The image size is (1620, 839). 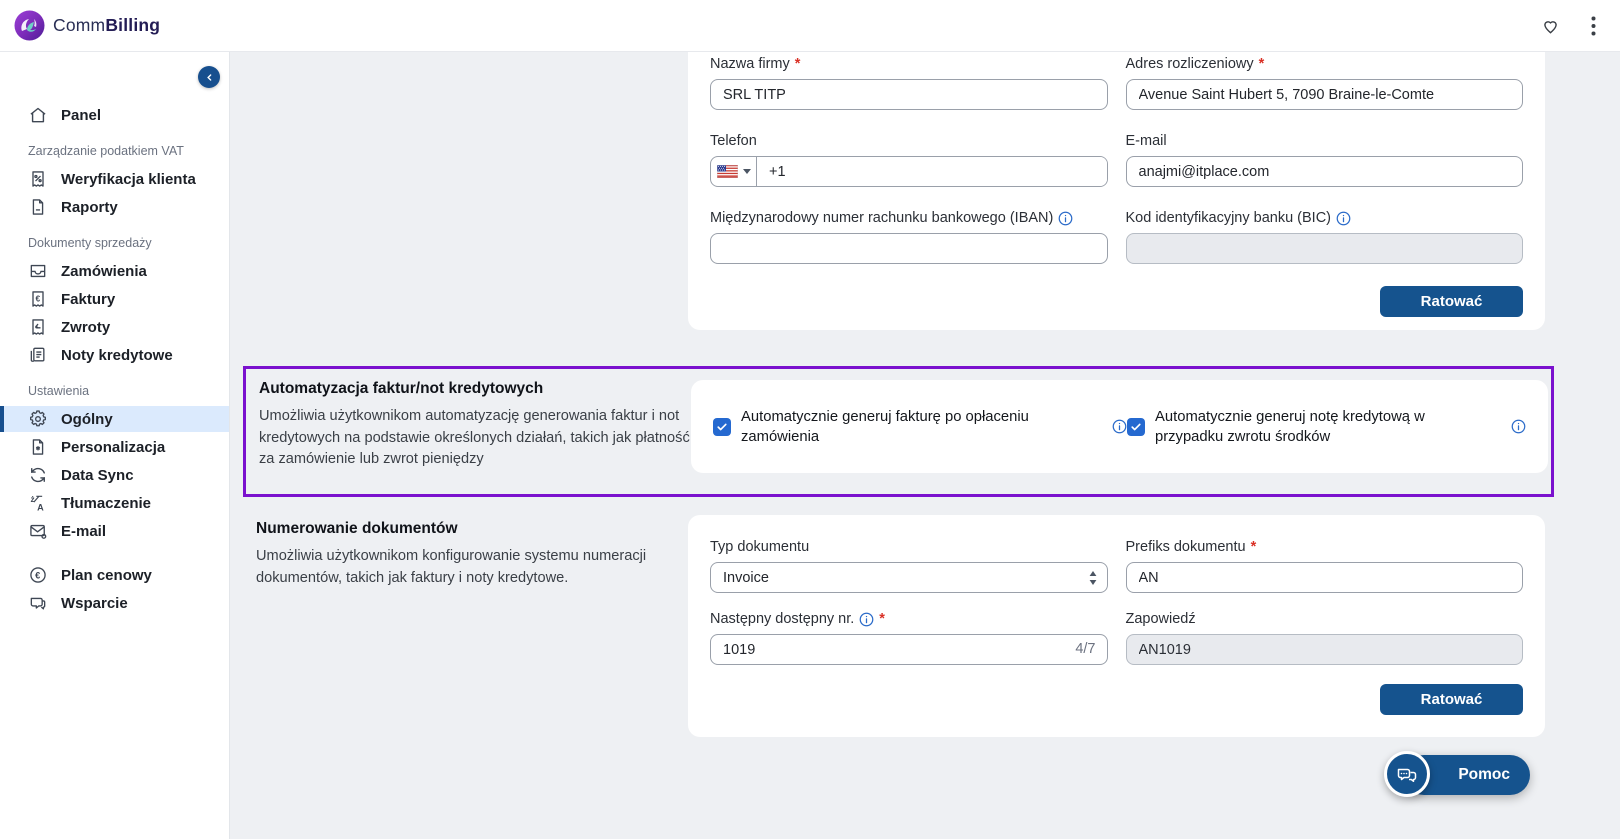 What do you see at coordinates (866, 619) in the screenshot?
I see `nastepny-nr-info-icon` at bounding box center [866, 619].